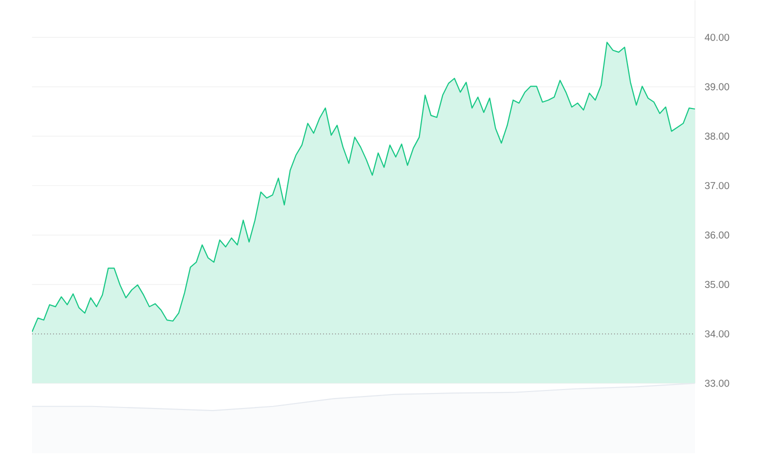 The image size is (780, 470). I want to click on y-tick-label: 37.00, so click(717, 186).